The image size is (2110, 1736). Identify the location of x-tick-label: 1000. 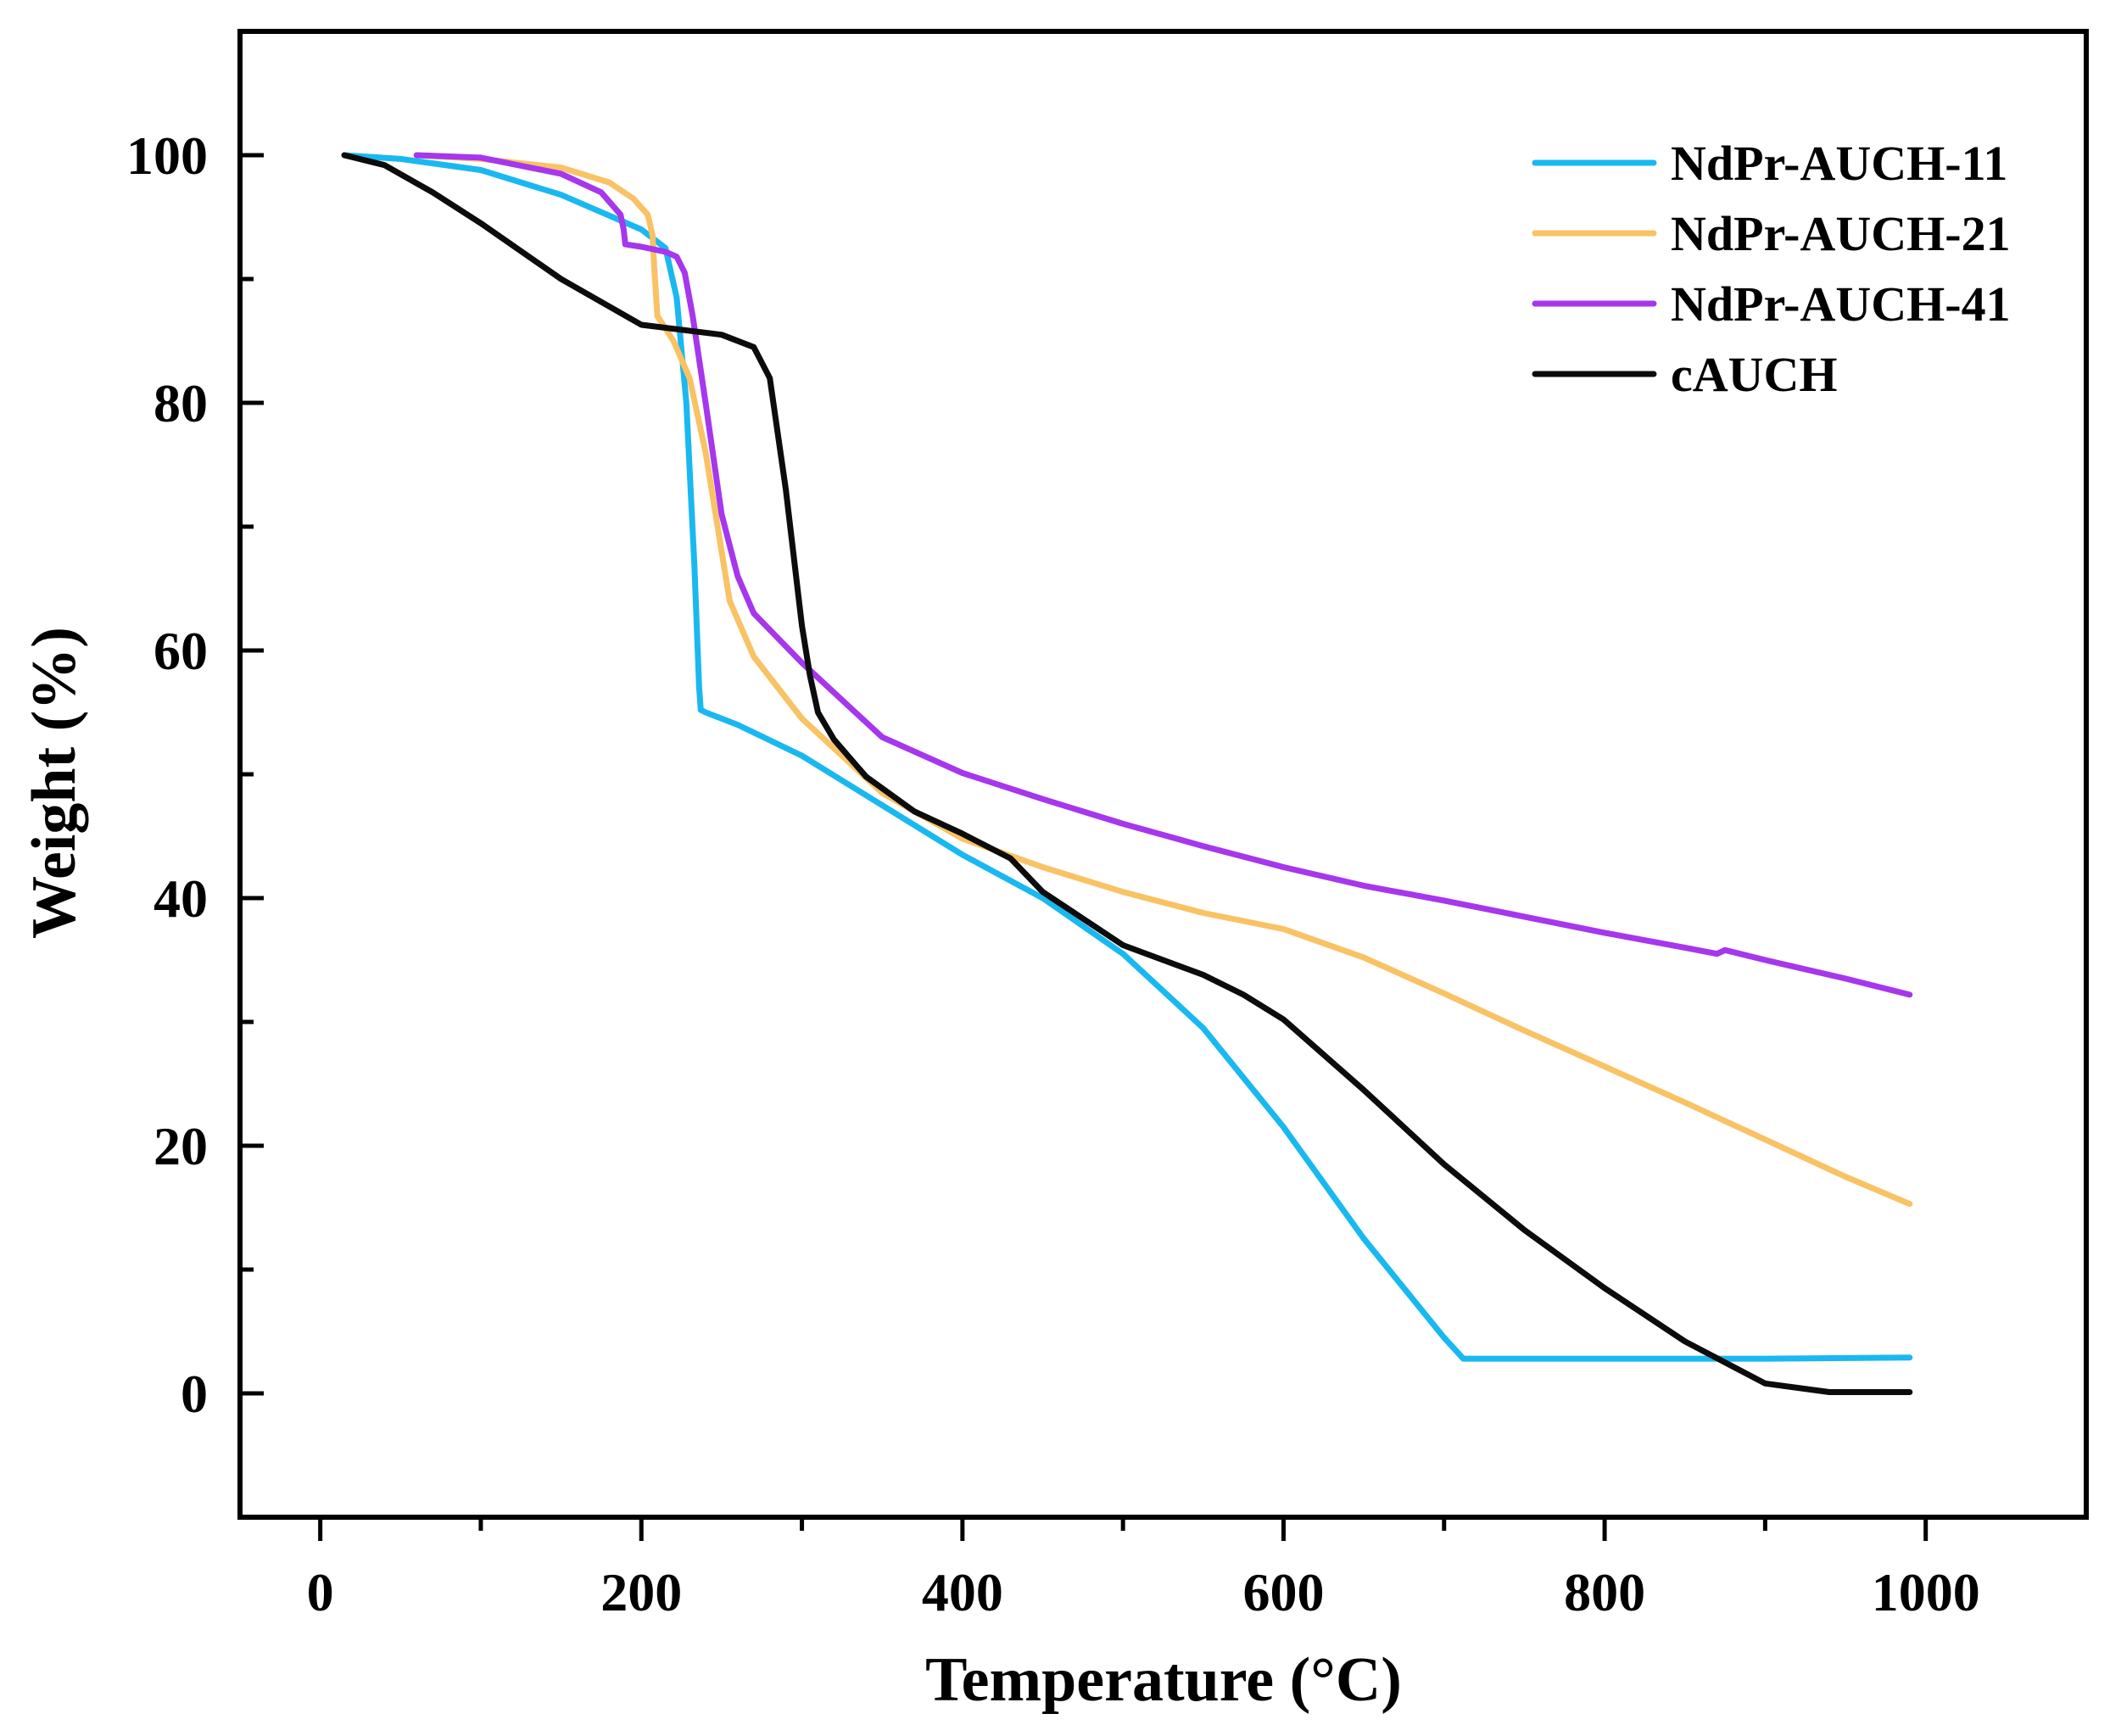
(1926, 1592).